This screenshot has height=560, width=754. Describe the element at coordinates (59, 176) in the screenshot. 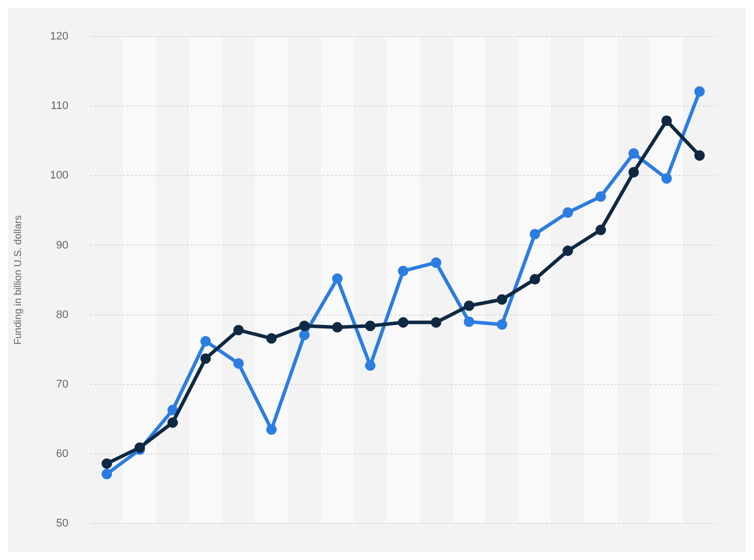

I see `y-tick-label: 100` at that location.